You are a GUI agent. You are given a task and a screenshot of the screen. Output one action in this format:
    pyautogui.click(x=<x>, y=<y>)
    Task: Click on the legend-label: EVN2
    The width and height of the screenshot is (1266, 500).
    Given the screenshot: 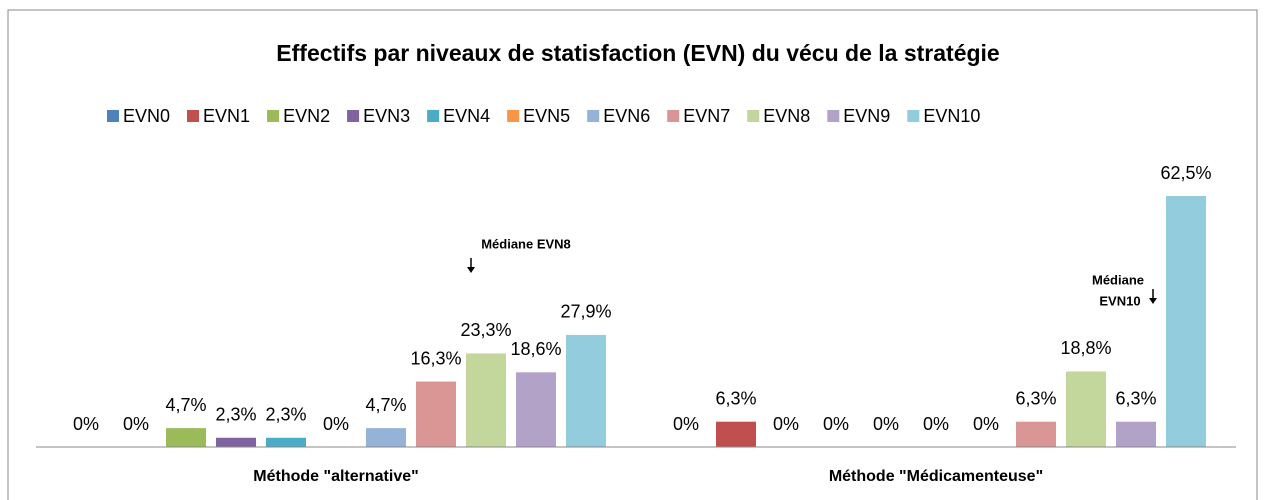 What is the action you would take?
    pyautogui.click(x=306, y=116)
    